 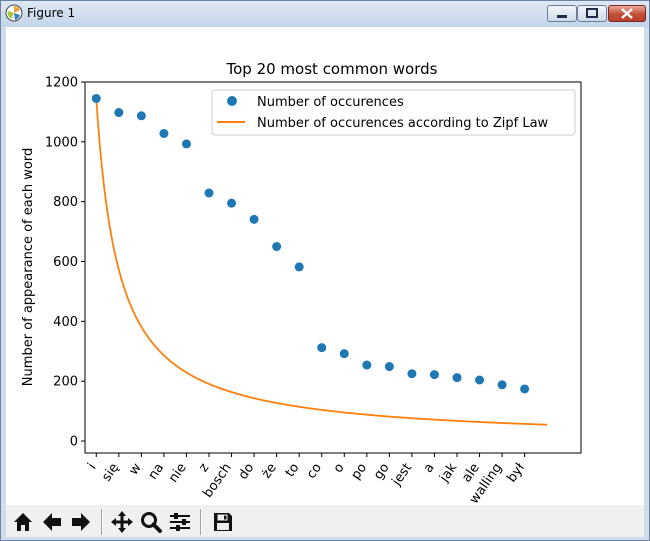 I want to click on x-tick-label: w, so click(x=135, y=469).